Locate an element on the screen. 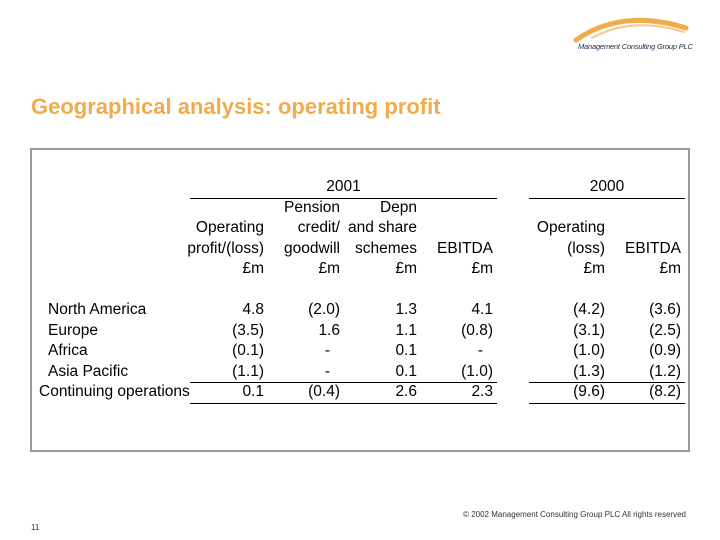  table-cell: (0.8) is located at coordinates (477, 330).